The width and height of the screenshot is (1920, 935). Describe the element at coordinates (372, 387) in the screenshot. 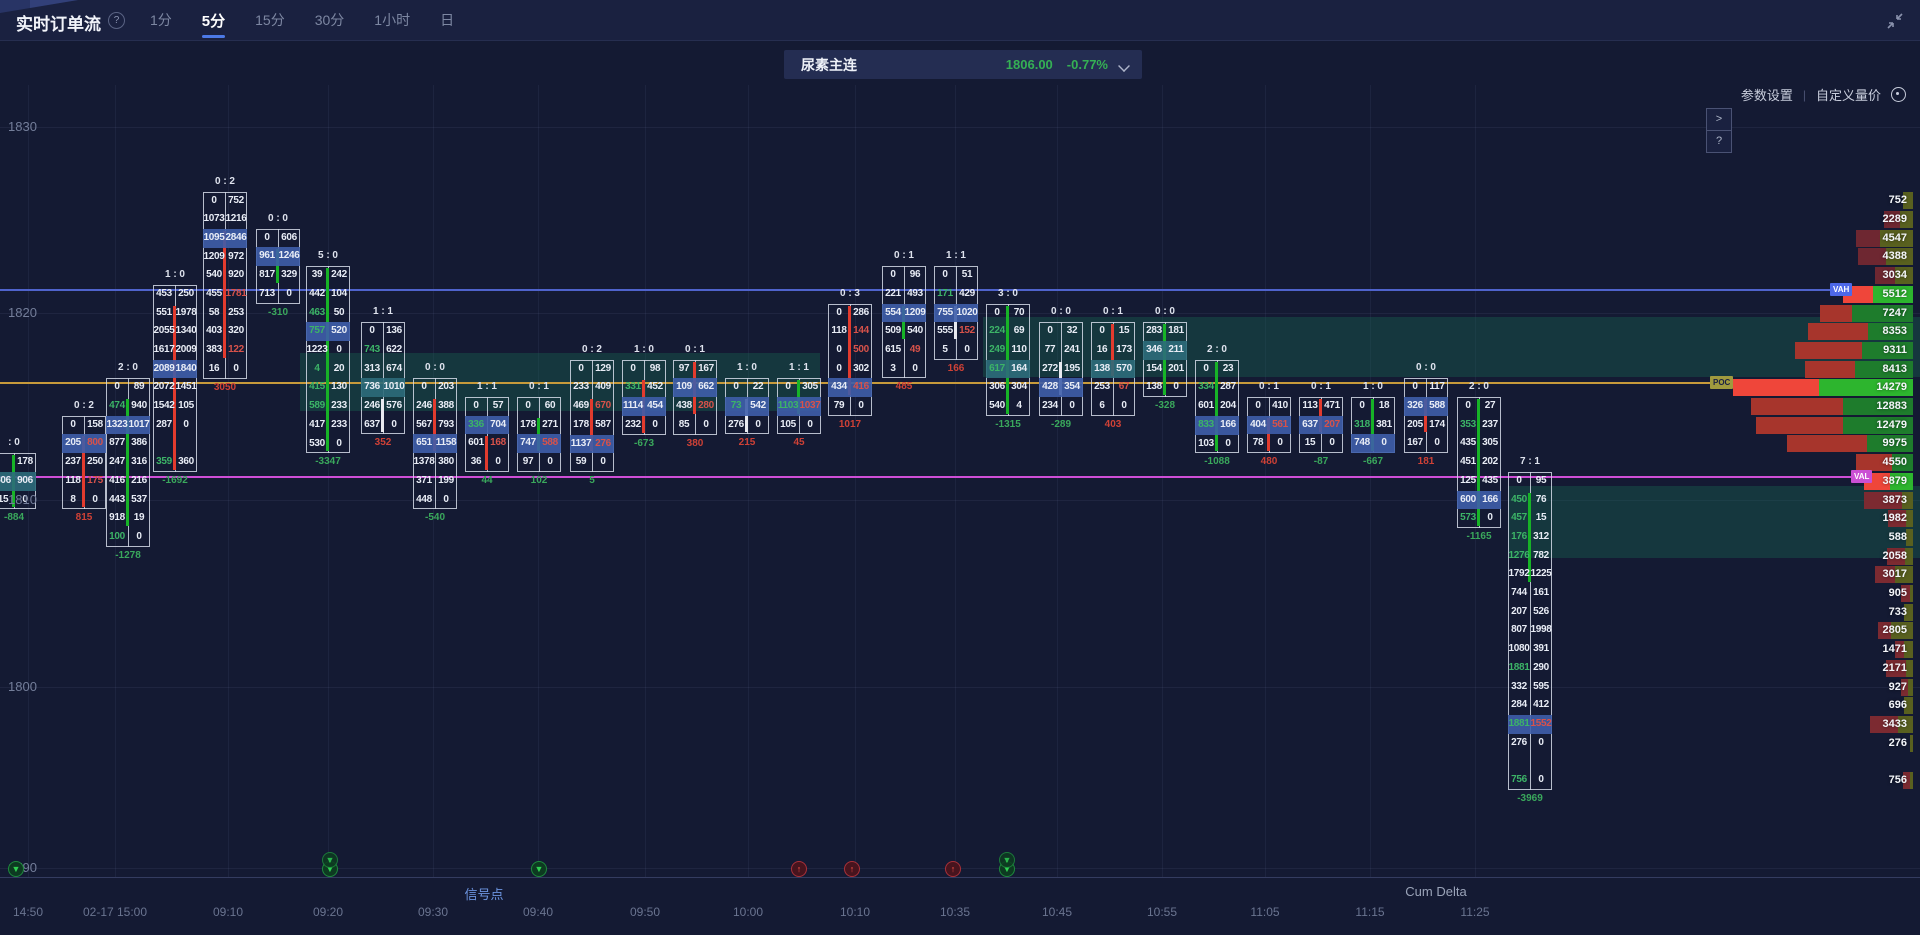

I see `bid-volume: 736` at that location.